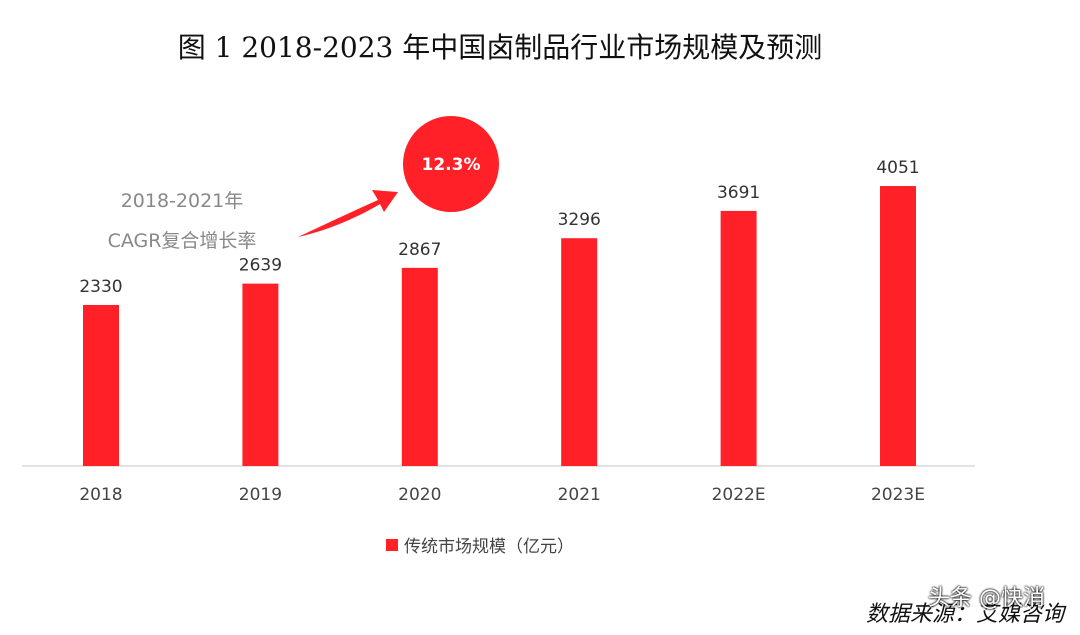 This screenshot has height=635, width=1080. What do you see at coordinates (101, 385) in the screenshot?
I see `bar-2018` at bounding box center [101, 385].